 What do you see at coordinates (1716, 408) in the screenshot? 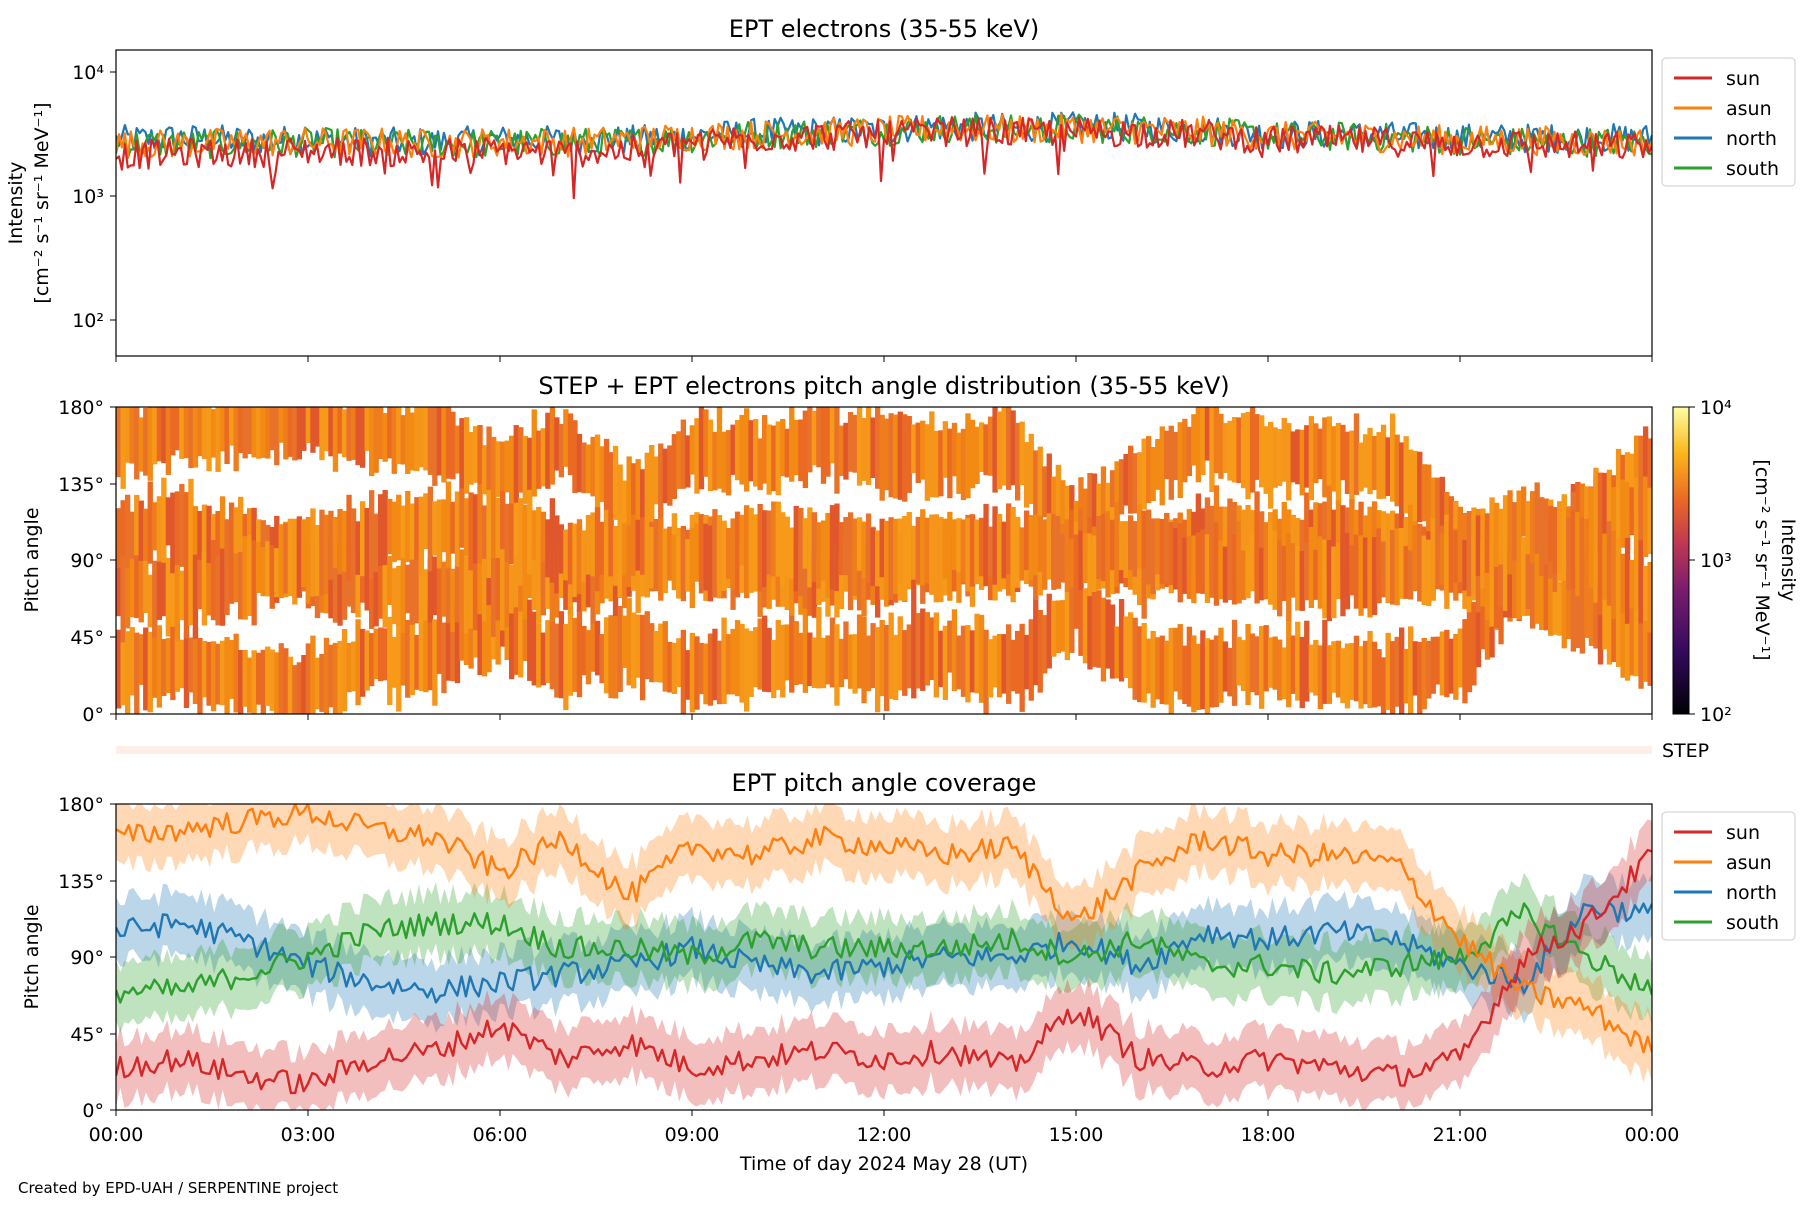
I see `colorbar-tick-label: 10⁴` at bounding box center [1716, 408].